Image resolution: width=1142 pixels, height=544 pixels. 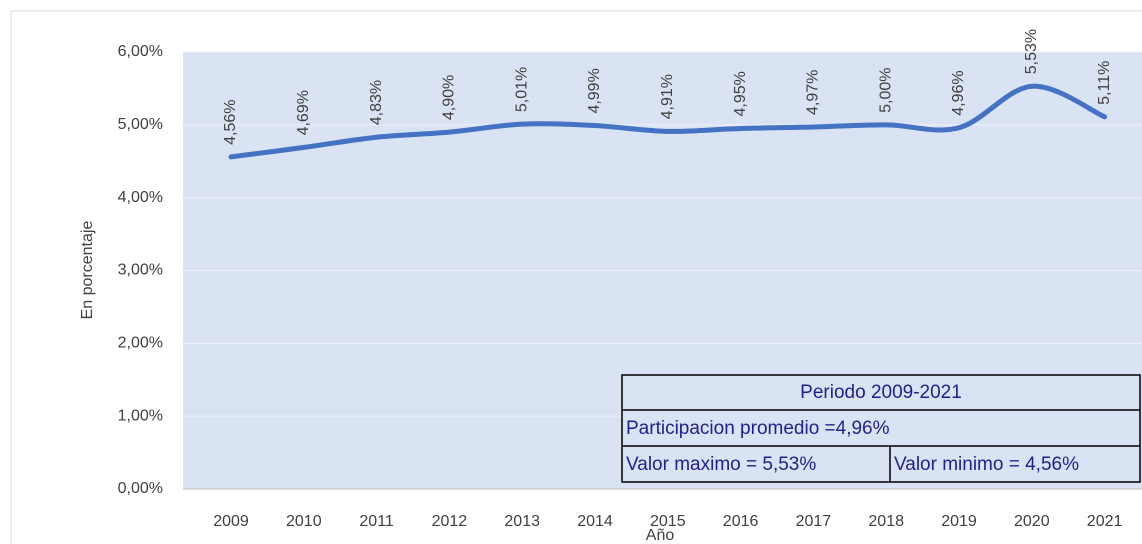 I want to click on data-label: 4,56%, so click(x=230, y=122).